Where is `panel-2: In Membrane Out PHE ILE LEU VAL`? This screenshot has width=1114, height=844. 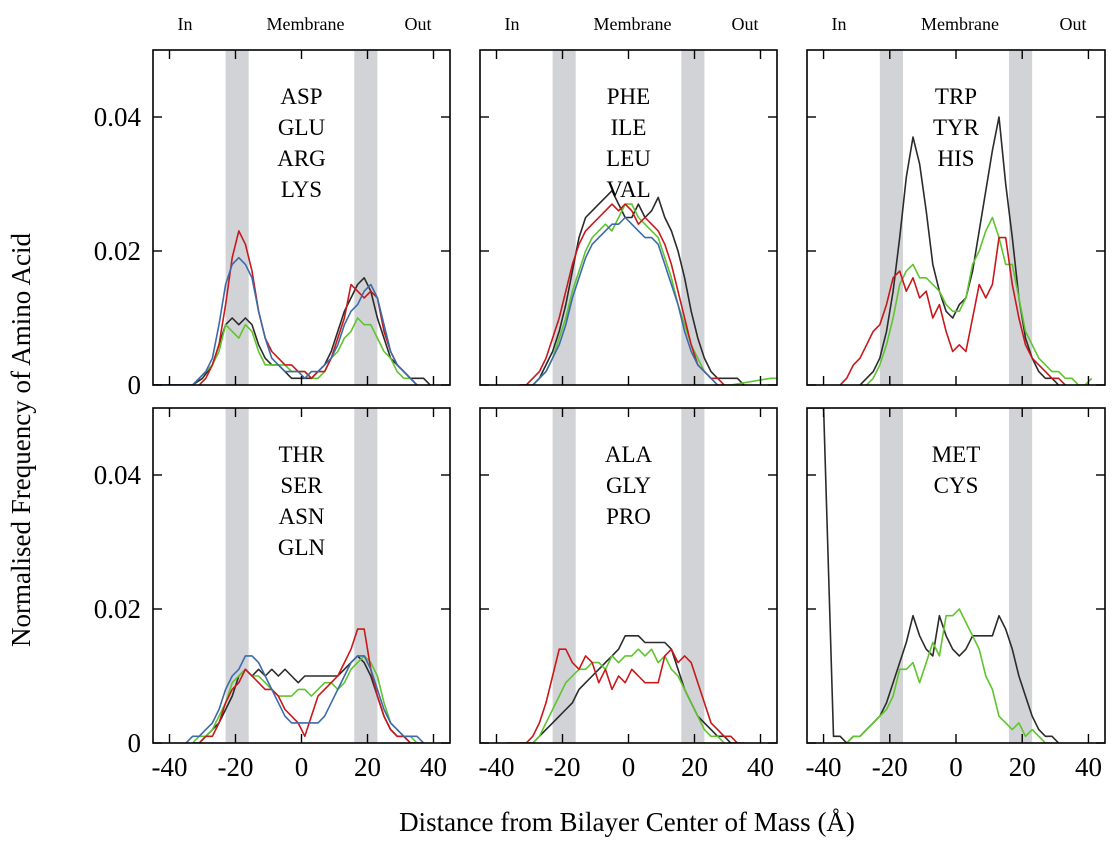 panel-2: In Membrane Out PHE ILE LEU VAL is located at coordinates (628, 200).